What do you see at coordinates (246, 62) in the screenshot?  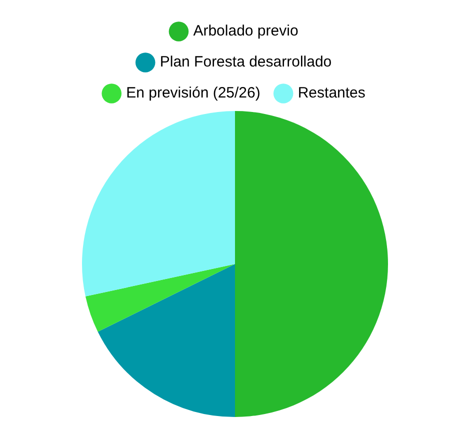 I see `legend-label: Plan Foresta desarrollado` at bounding box center [246, 62].